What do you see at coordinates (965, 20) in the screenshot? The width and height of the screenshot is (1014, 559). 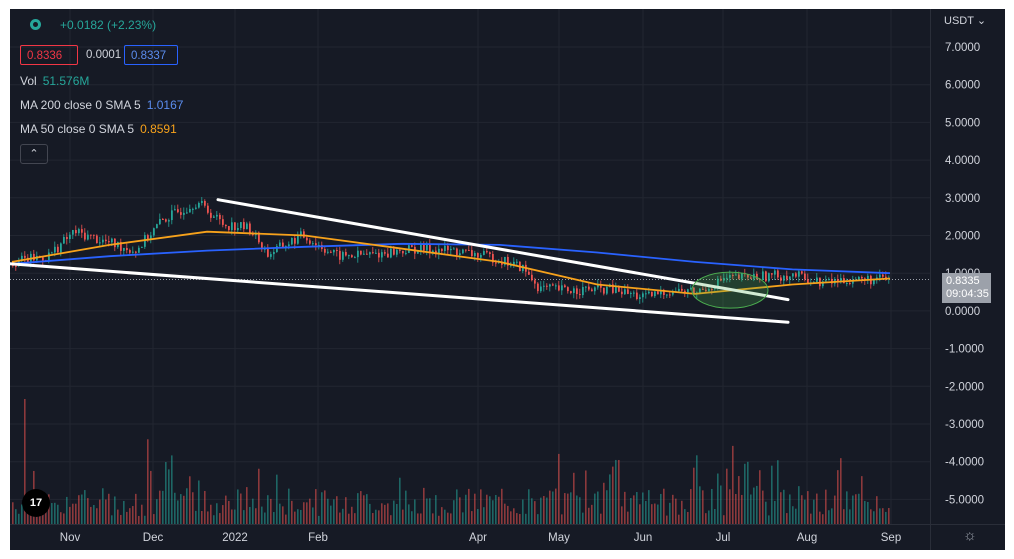 I see `currency-selector: USDT ⌄` at bounding box center [965, 20].